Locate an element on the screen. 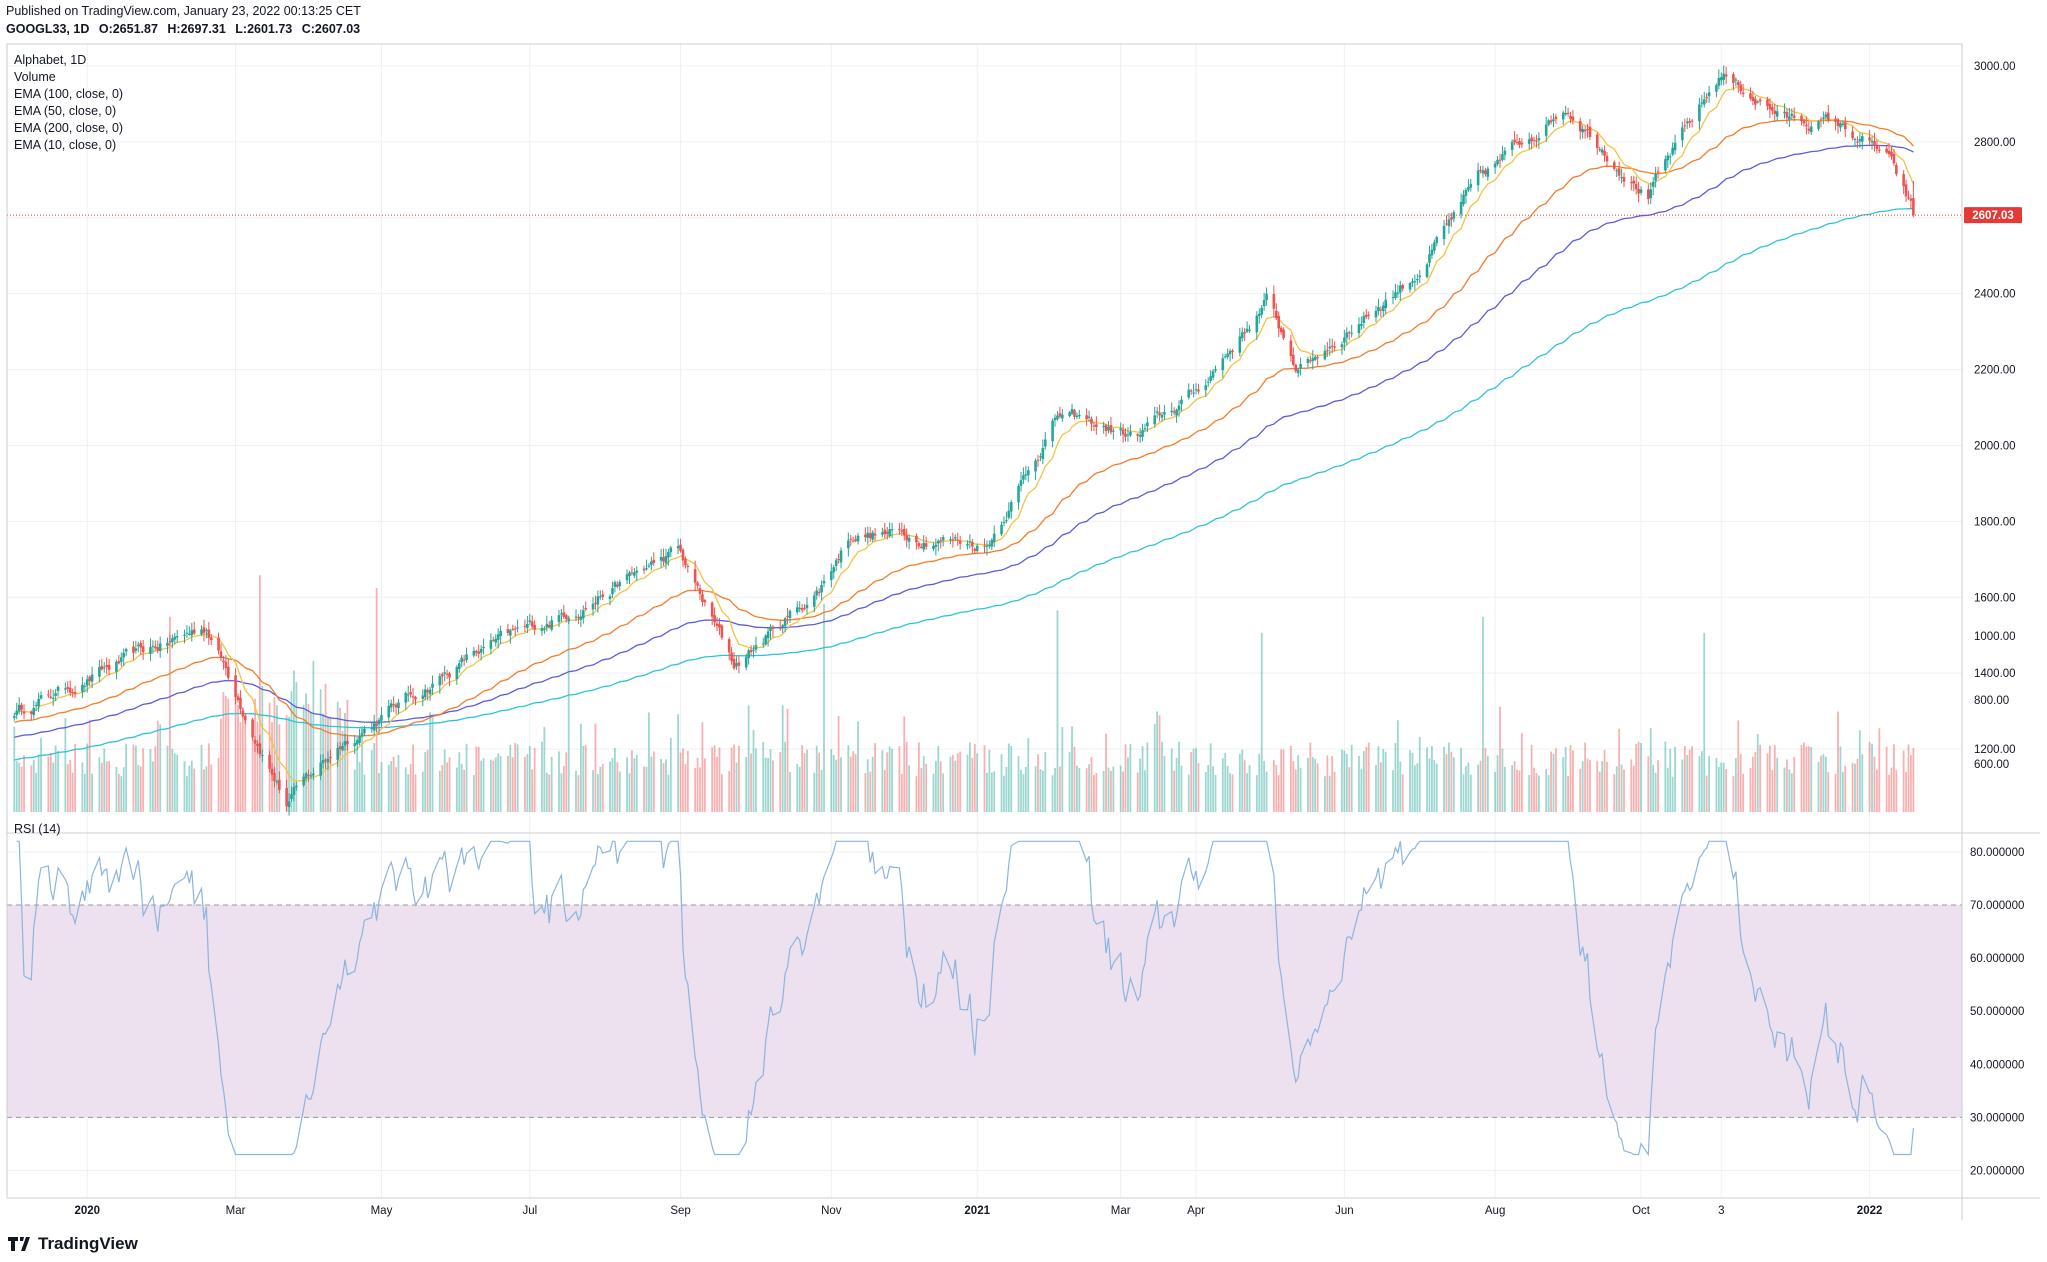 This screenshot has width=2047, height=1262. rsi-tick-label: 60.000000 is located at coordinates (1997, 959).